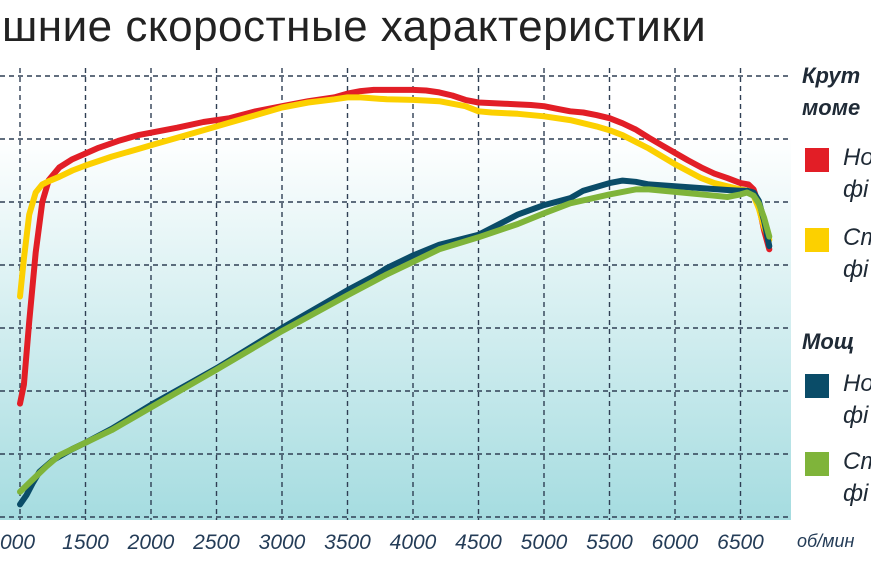 The height and width of the screenshot is (572, 871). I want to click on x-tick-label: 2000, so click(151, 542).